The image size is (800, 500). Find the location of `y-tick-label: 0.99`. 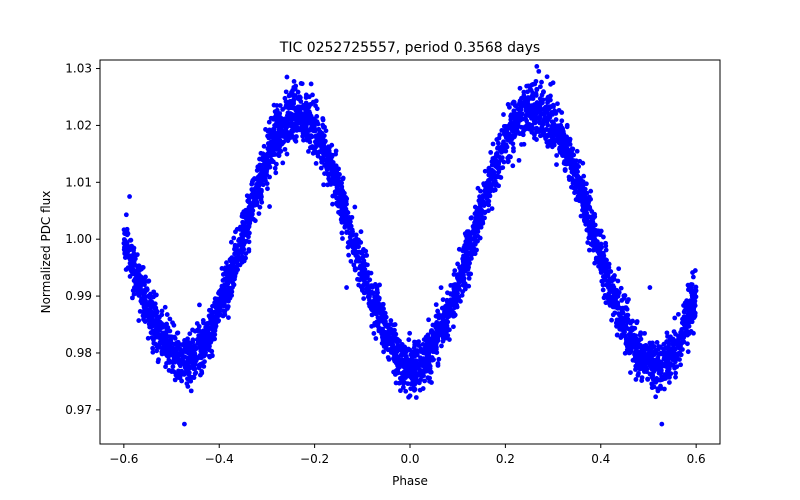

y-tick-label: 0.99 is located at coordinates (78, 296).